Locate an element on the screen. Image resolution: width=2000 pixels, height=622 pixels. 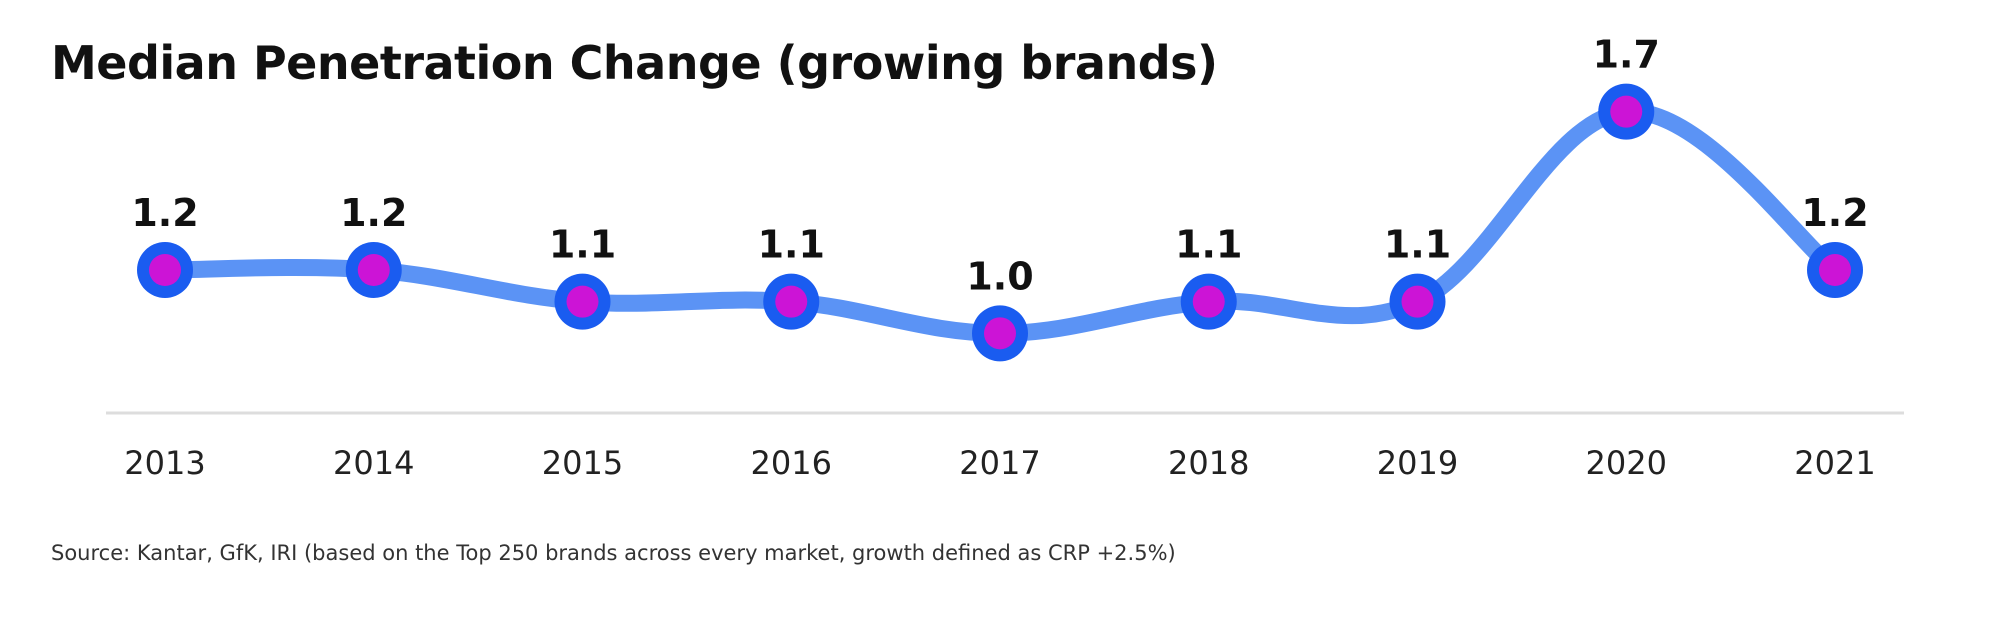
data-label-2020: 1.7 is located at coordinates (1626, 55).